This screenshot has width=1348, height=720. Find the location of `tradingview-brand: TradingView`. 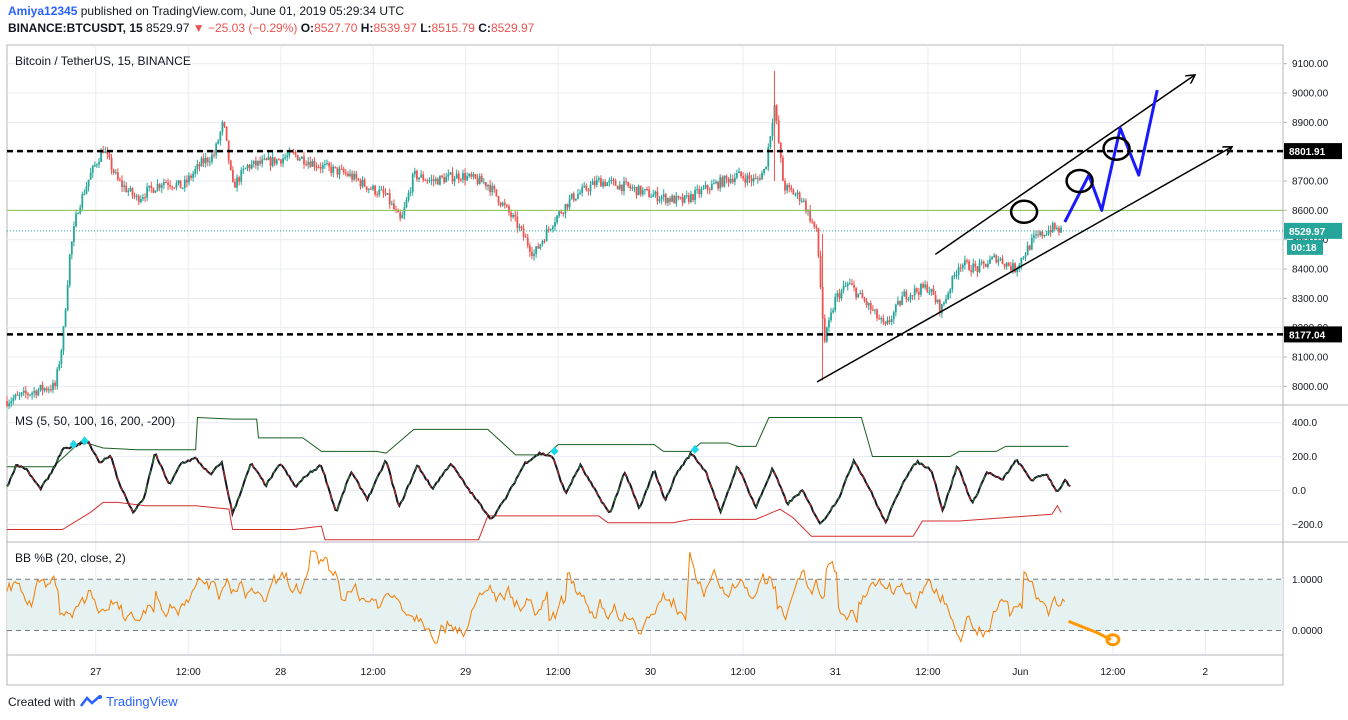

tradingview-brand: TradingView is located at coordinates (142, 701).